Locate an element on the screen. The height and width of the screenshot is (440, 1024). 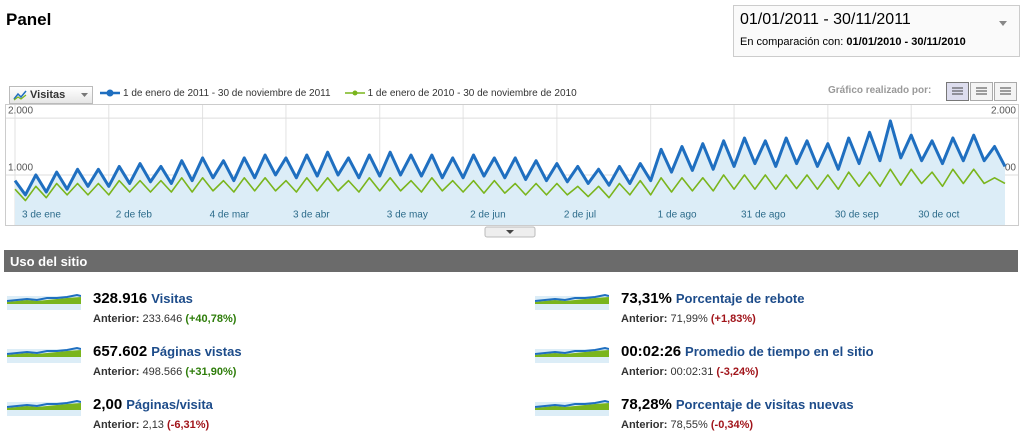
metric-previous: Anterior: 498.566 (+31,90%) is located at coordinates (167, 372).